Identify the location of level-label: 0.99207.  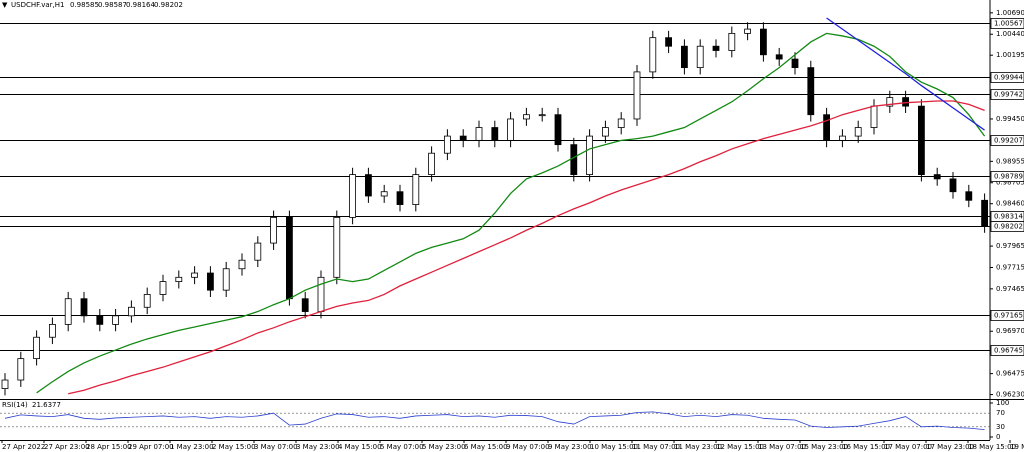
(1008, 141).